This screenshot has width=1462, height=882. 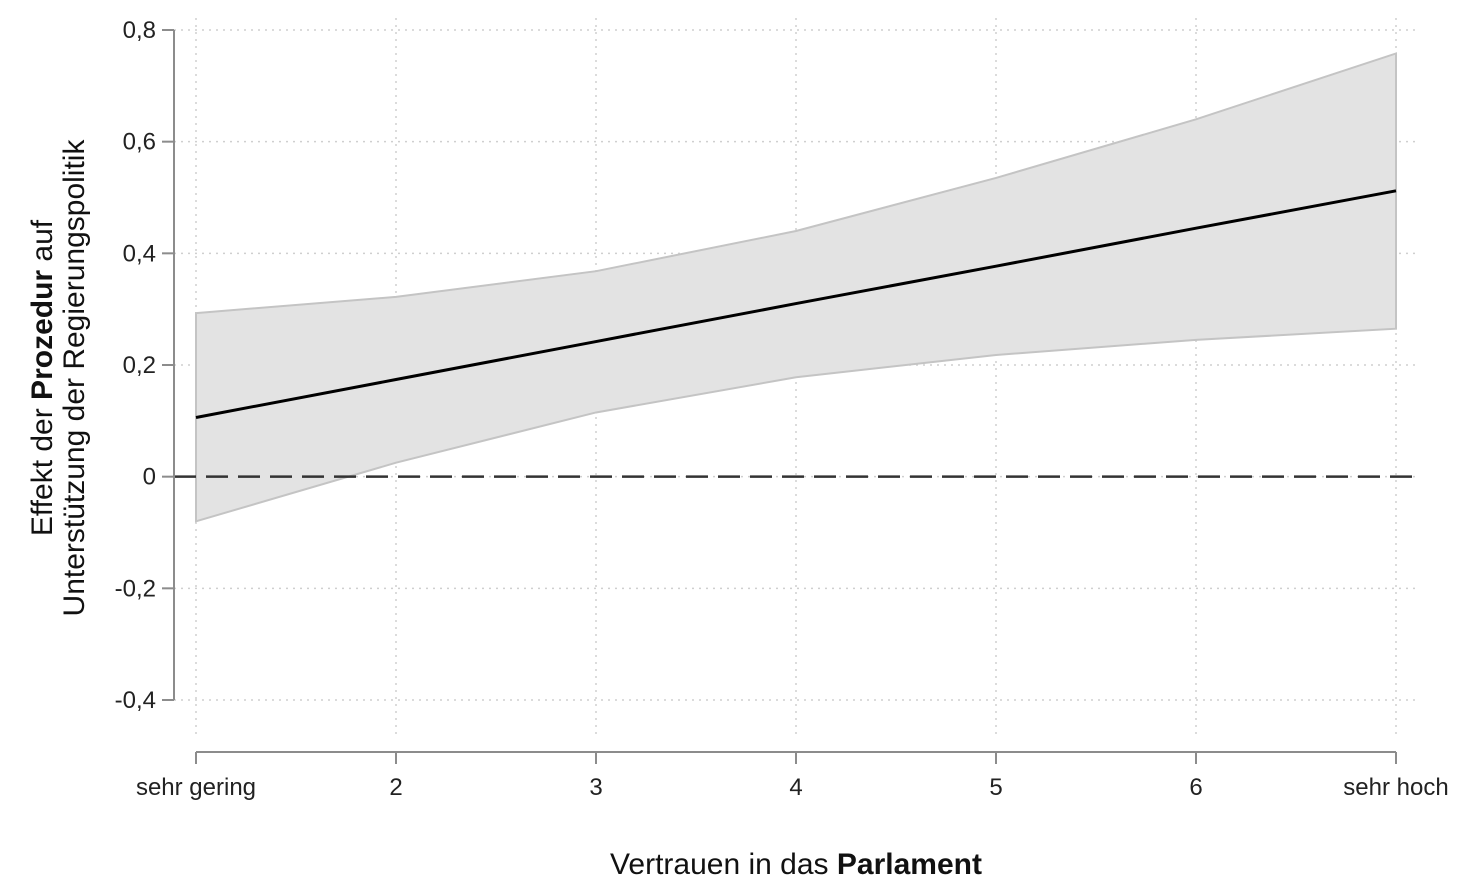 I want to click on y-tick-label: 0,2, so click(x=139, y=365).